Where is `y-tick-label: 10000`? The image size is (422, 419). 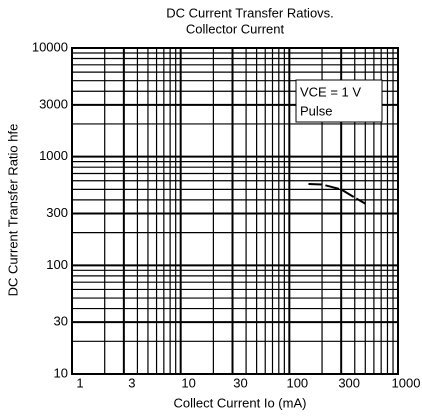
y-tick-label: 10000 is located at coordinates (50, 46).